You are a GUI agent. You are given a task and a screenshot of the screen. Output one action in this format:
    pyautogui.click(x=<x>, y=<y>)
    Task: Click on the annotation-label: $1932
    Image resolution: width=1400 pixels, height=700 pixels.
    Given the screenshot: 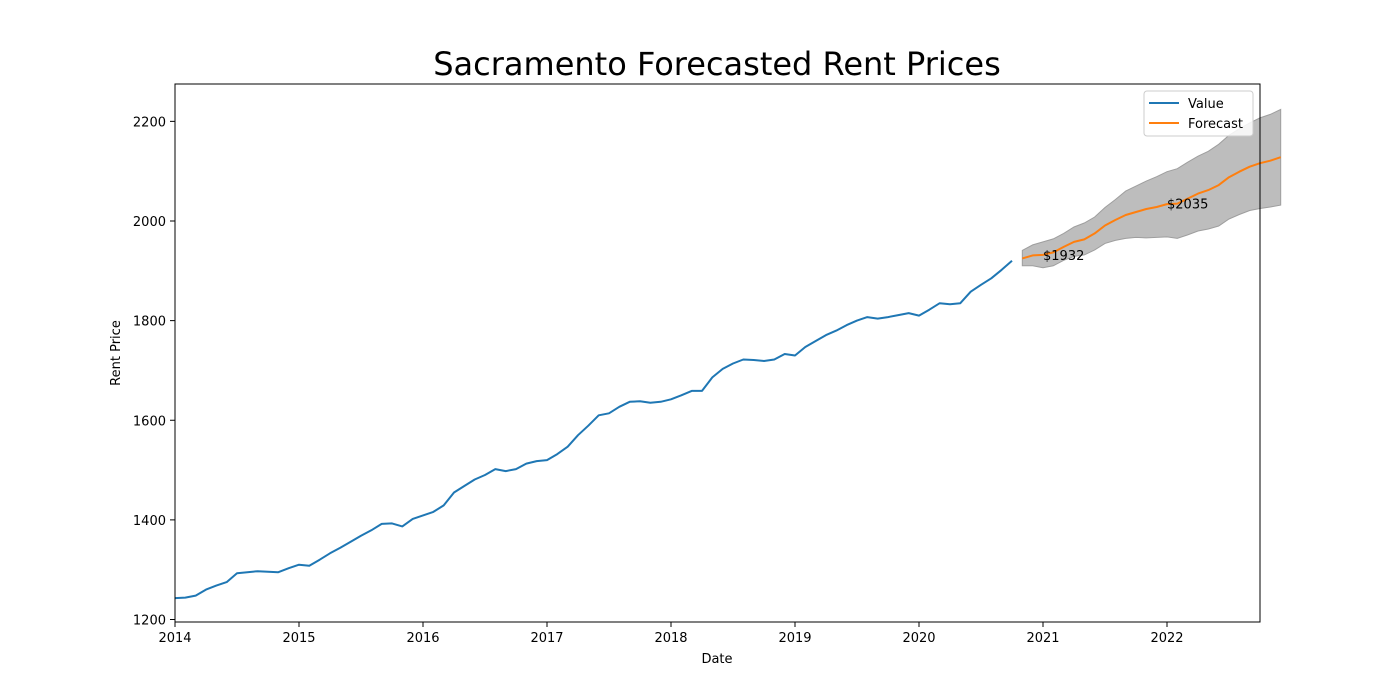 What is the action you would take?
    pyautogui.click(x=1063, y=256)
    